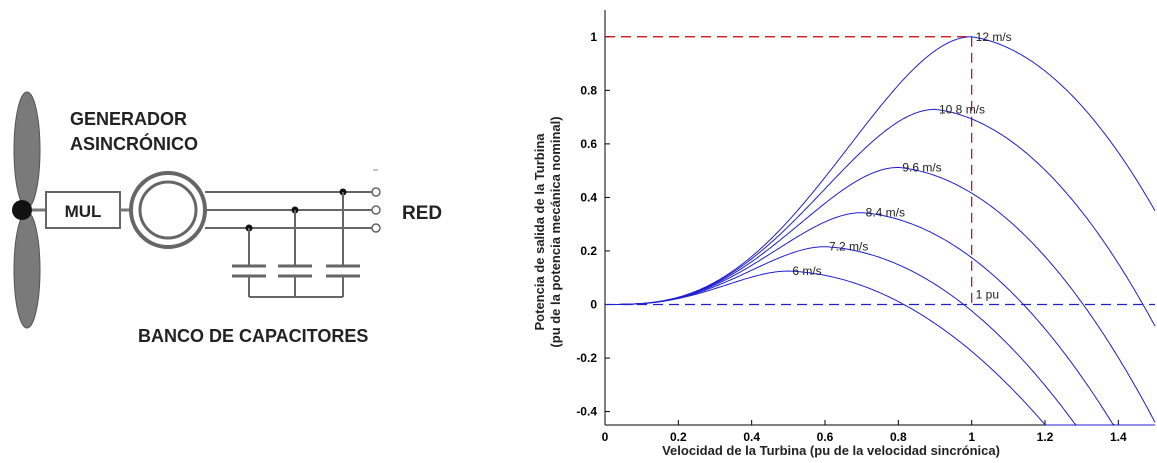 The width and height of the screenshot is (1157, 463). Describe the element at coordinates (806, 271) in the screenshot. I see `series-label: 6 m/s` at that location.